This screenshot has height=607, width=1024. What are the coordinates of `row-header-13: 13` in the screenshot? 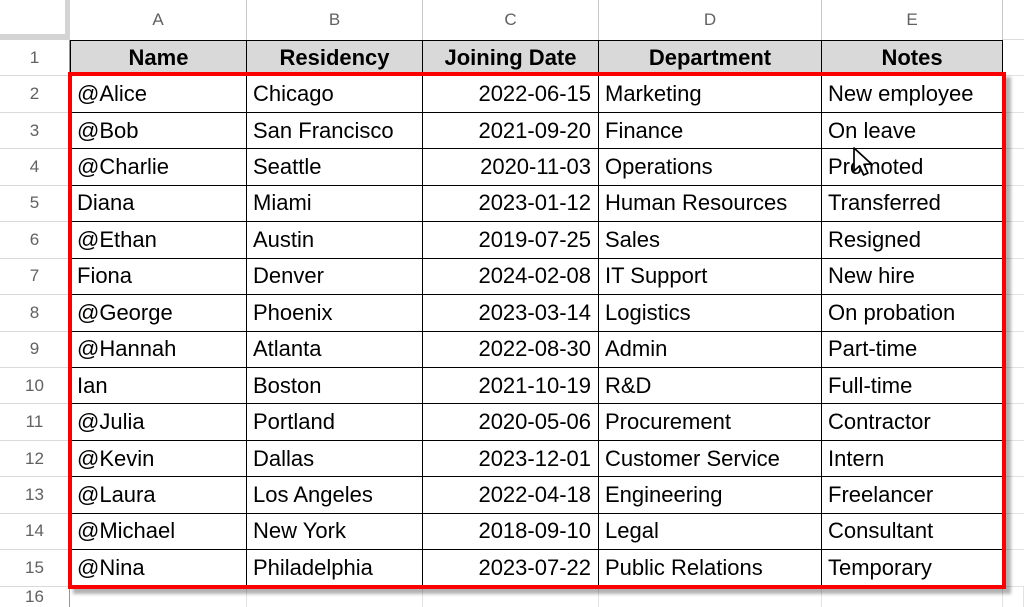 It's located at (35, 495).